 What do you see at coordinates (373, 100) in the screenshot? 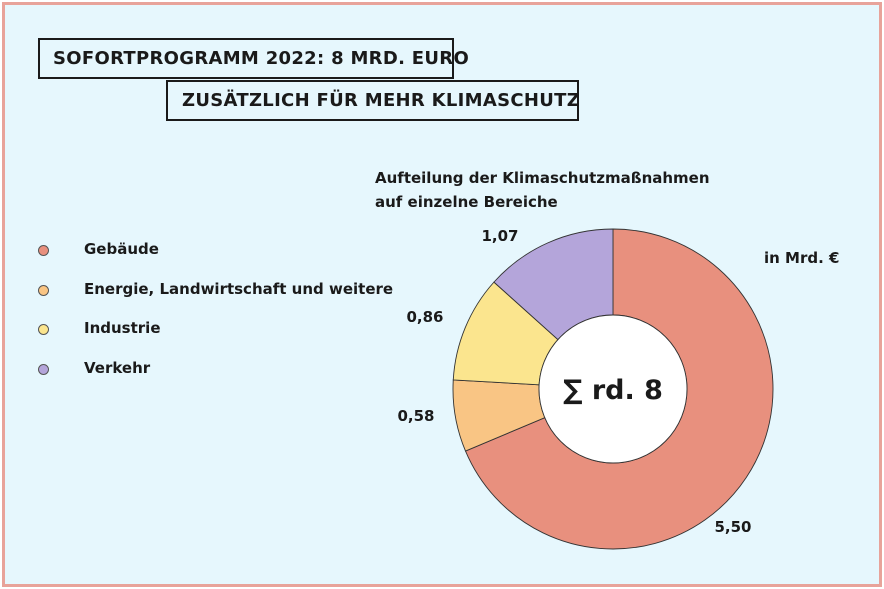
I see `header-title-line-2: ZUSÄTZLICH FÜR MEHR KLIMASCHUTZ` at bounding box center [373, 100].